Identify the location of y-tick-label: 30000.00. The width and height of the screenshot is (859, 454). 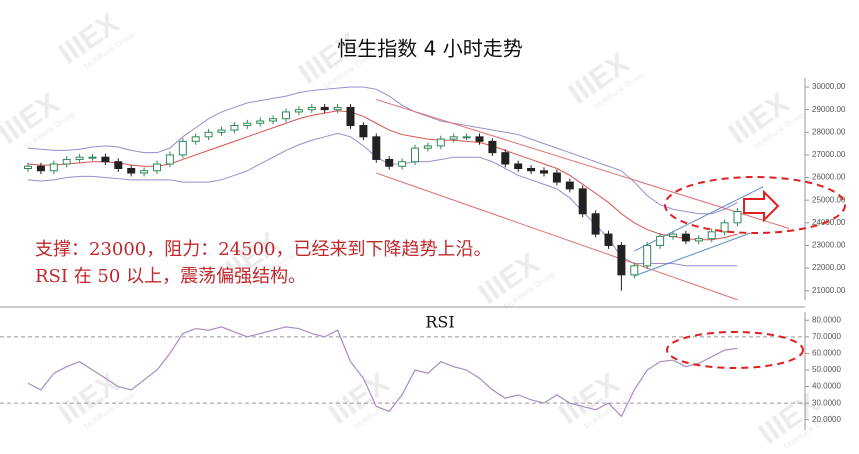
(829, 86).